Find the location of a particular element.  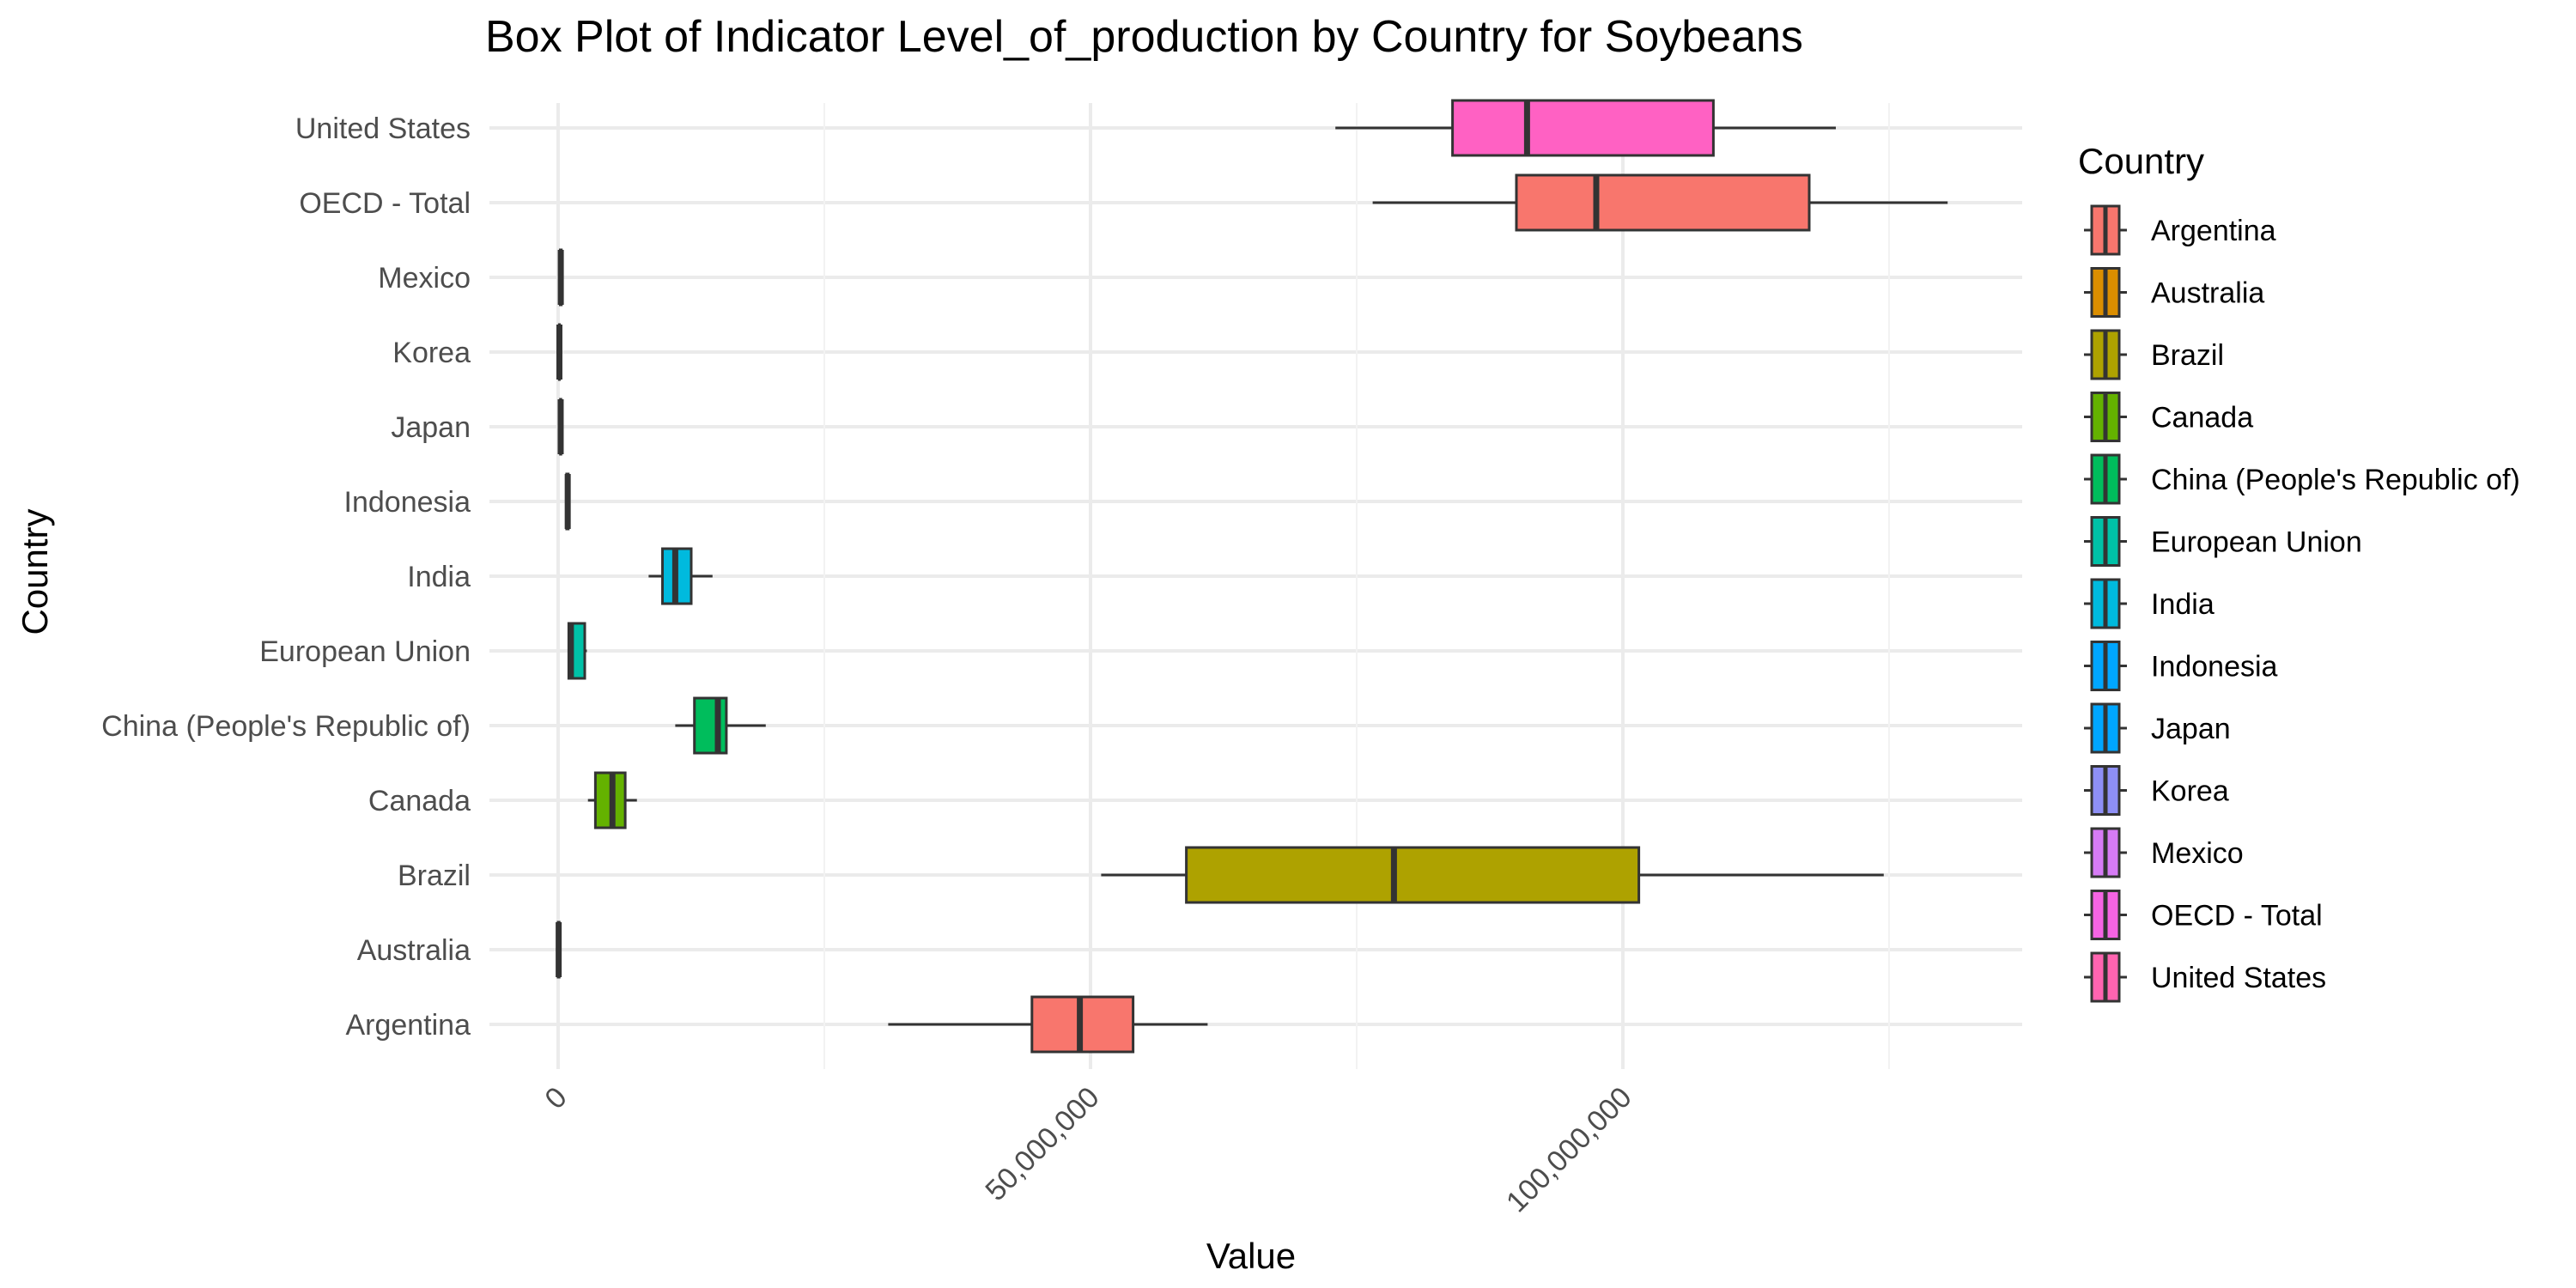

box-australia is located at coordinates (559, 950).